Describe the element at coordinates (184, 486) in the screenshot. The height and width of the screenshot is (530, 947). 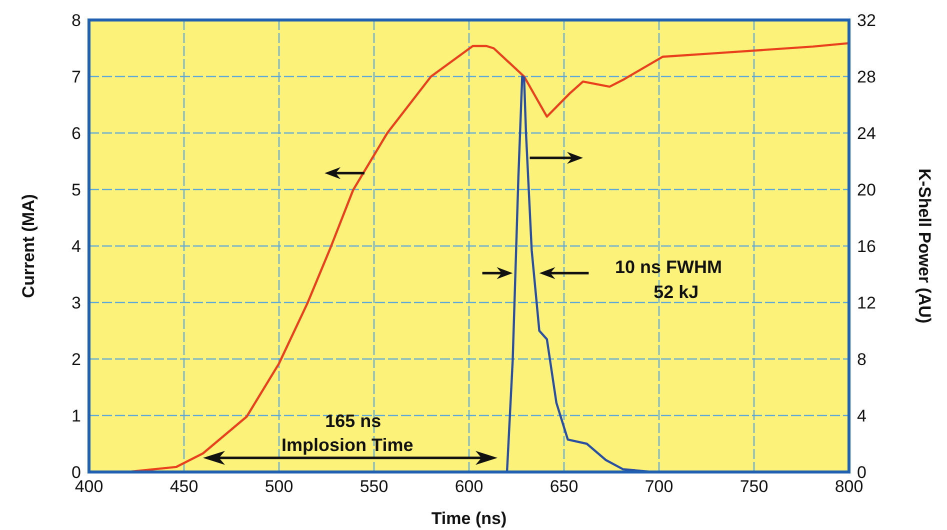
I see `x-tick-label: 450` at that location.